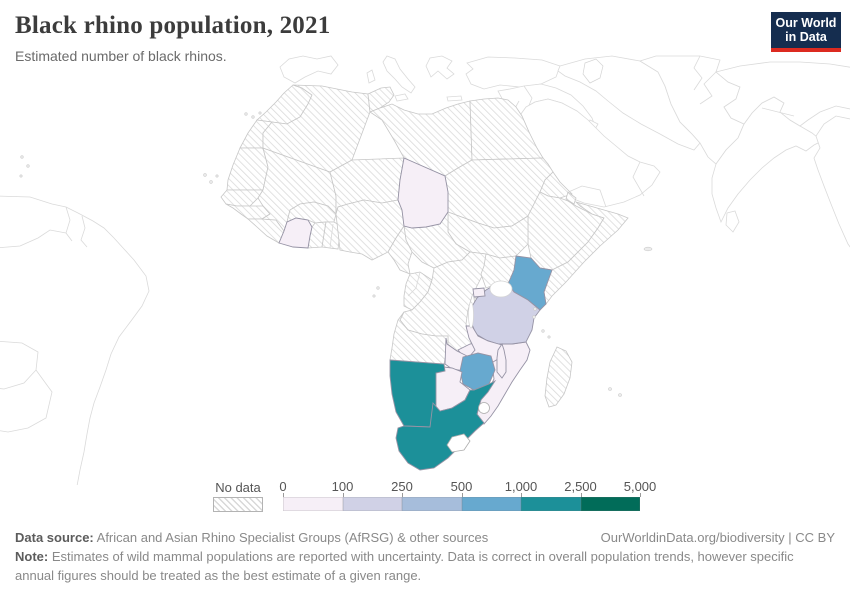  What do you see at coordinates (22, 157) in the screenshot?
I see `island-atlantic` at bounding box center [22, 157].